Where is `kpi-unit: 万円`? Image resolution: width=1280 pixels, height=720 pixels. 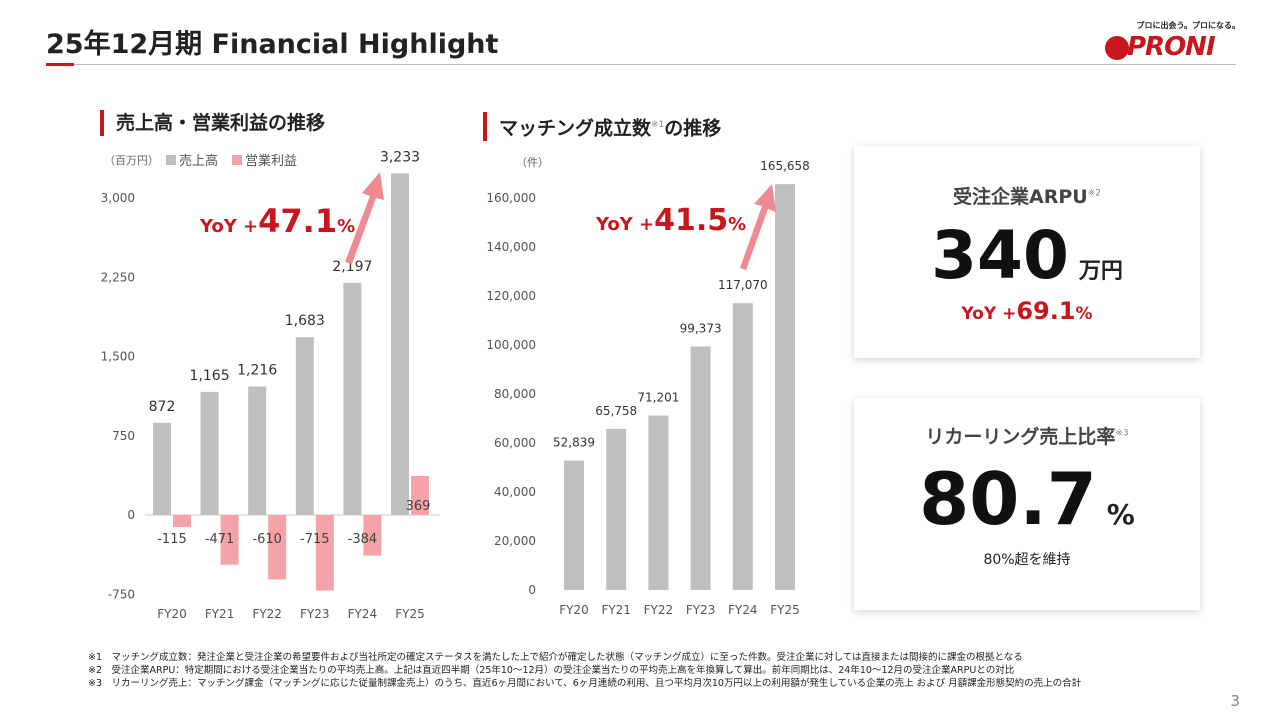
kpi-unit: 万円 is located at coordinates (1100, 271).